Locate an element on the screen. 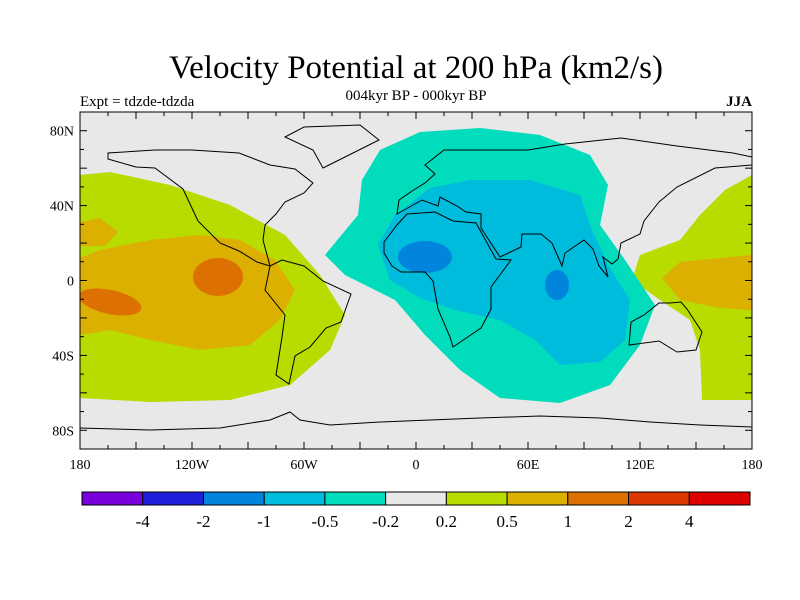 The height and width of the screenshot is (600, 800). lat-tick-label: 80S is located at coordinates (63, 431).